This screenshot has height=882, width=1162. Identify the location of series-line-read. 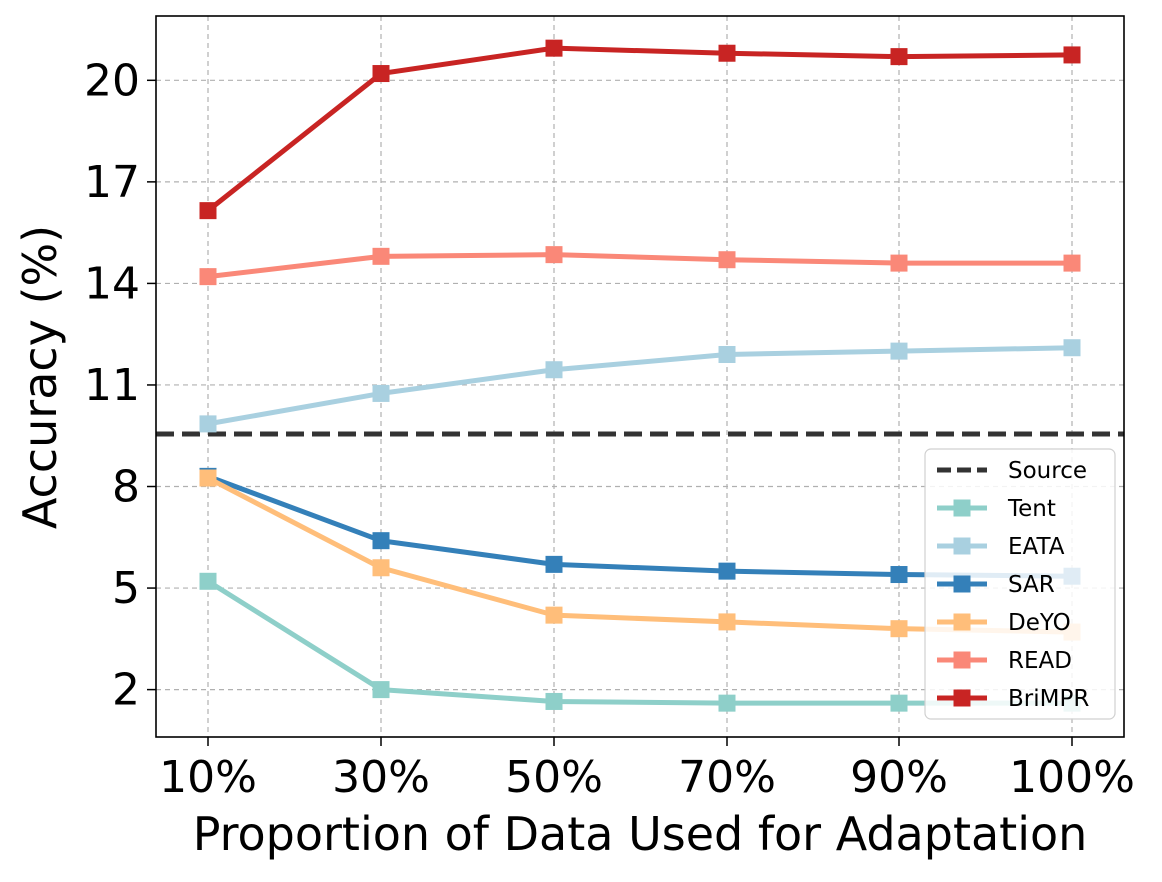
(639, 266).